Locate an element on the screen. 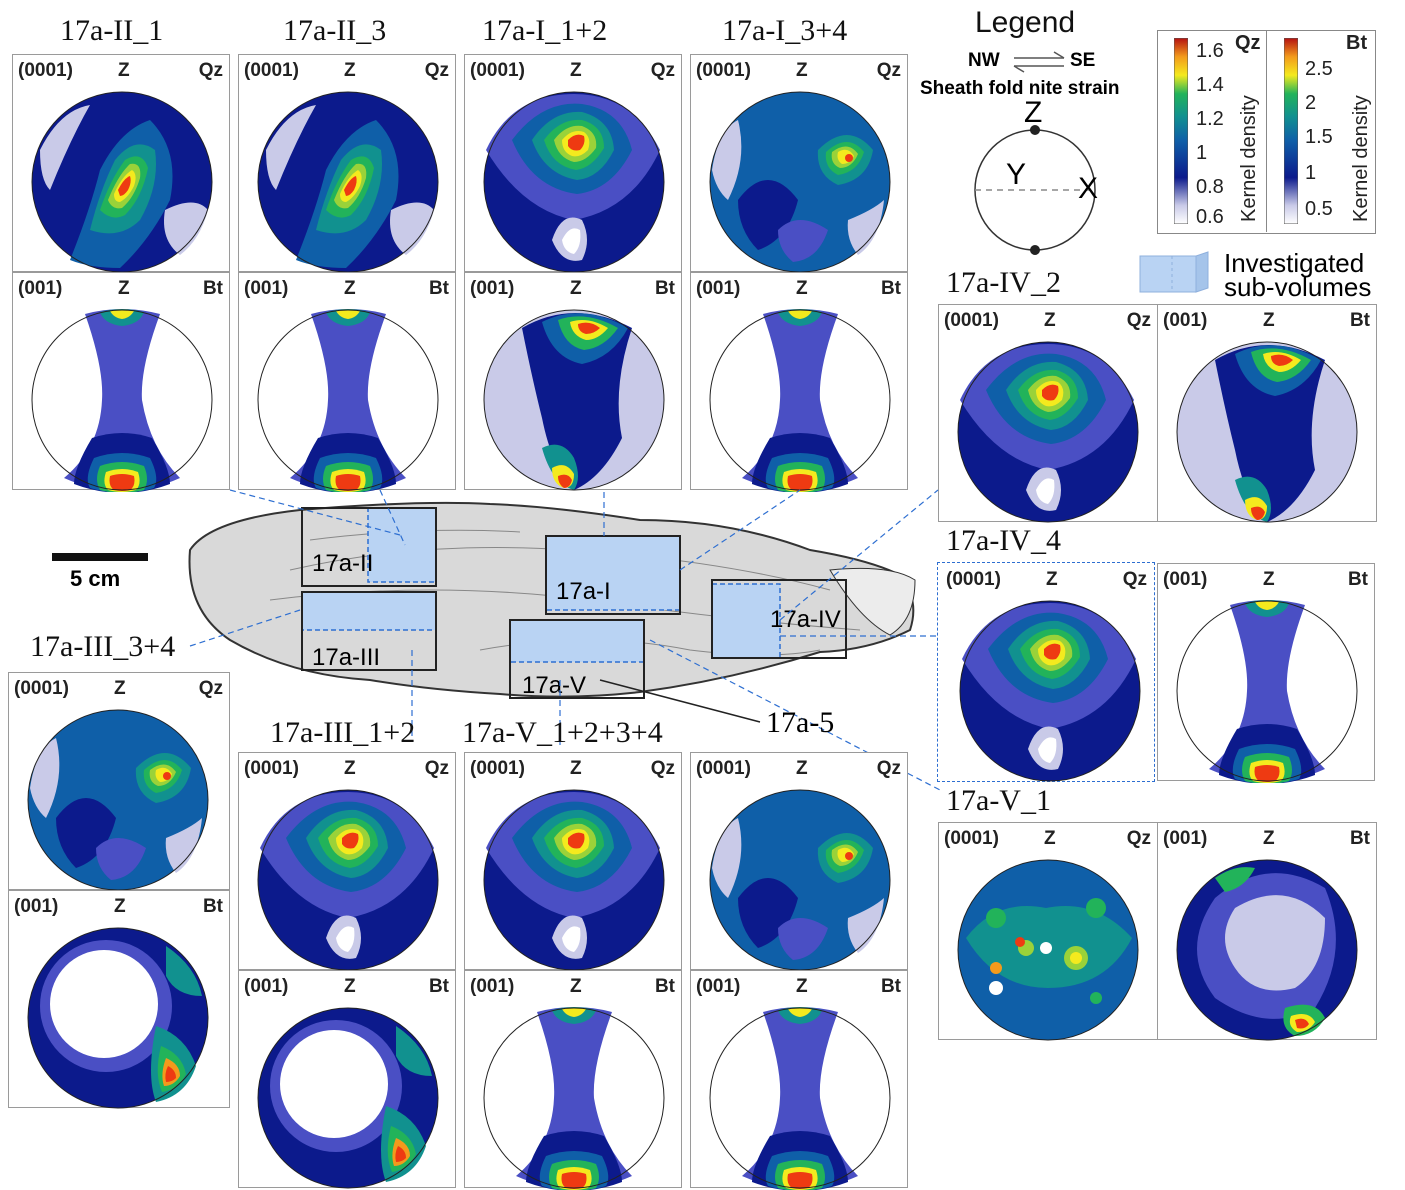  qz-colorbar-title: Qz is located at coordinates (1248, 43).